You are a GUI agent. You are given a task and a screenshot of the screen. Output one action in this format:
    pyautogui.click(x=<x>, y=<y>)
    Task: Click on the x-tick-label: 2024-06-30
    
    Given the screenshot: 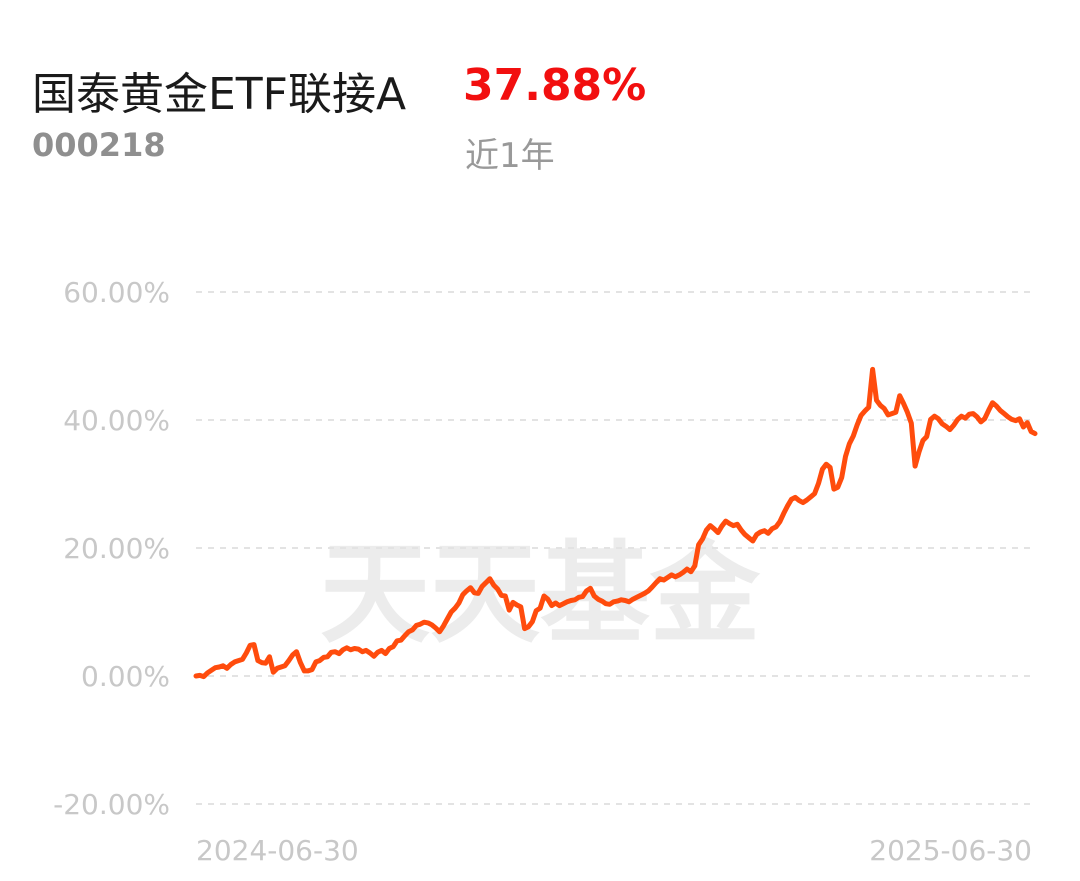 What is the action you would take?
    pyautogui.click(x=277, y=850)
    